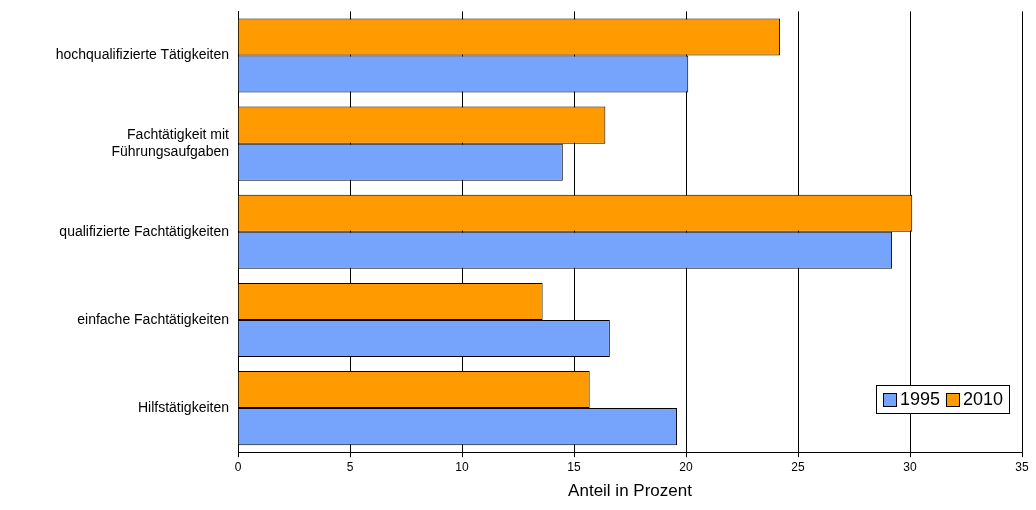  I want to click on x-tick-label: 10, so click(462, 466).